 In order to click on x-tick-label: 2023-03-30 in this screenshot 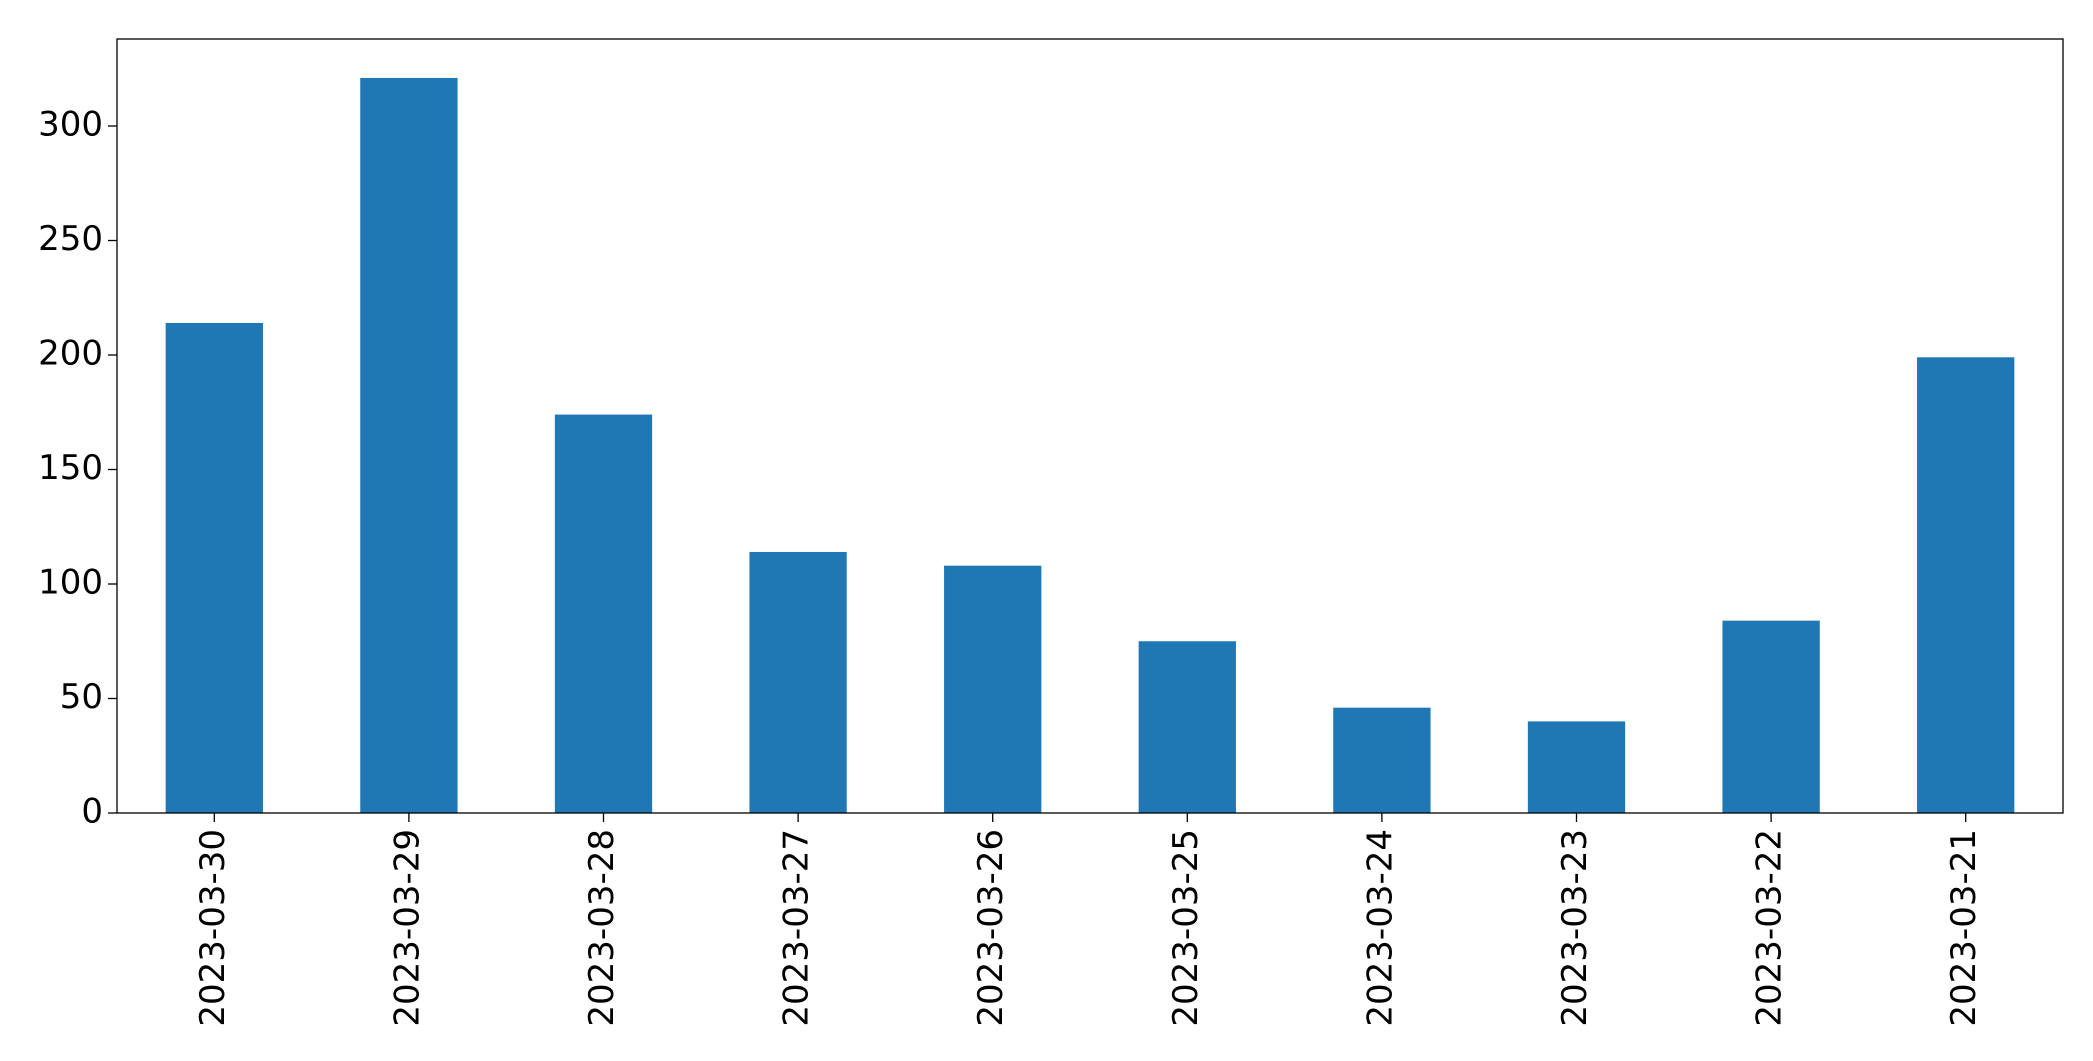, I will do `click(213, 928)`.